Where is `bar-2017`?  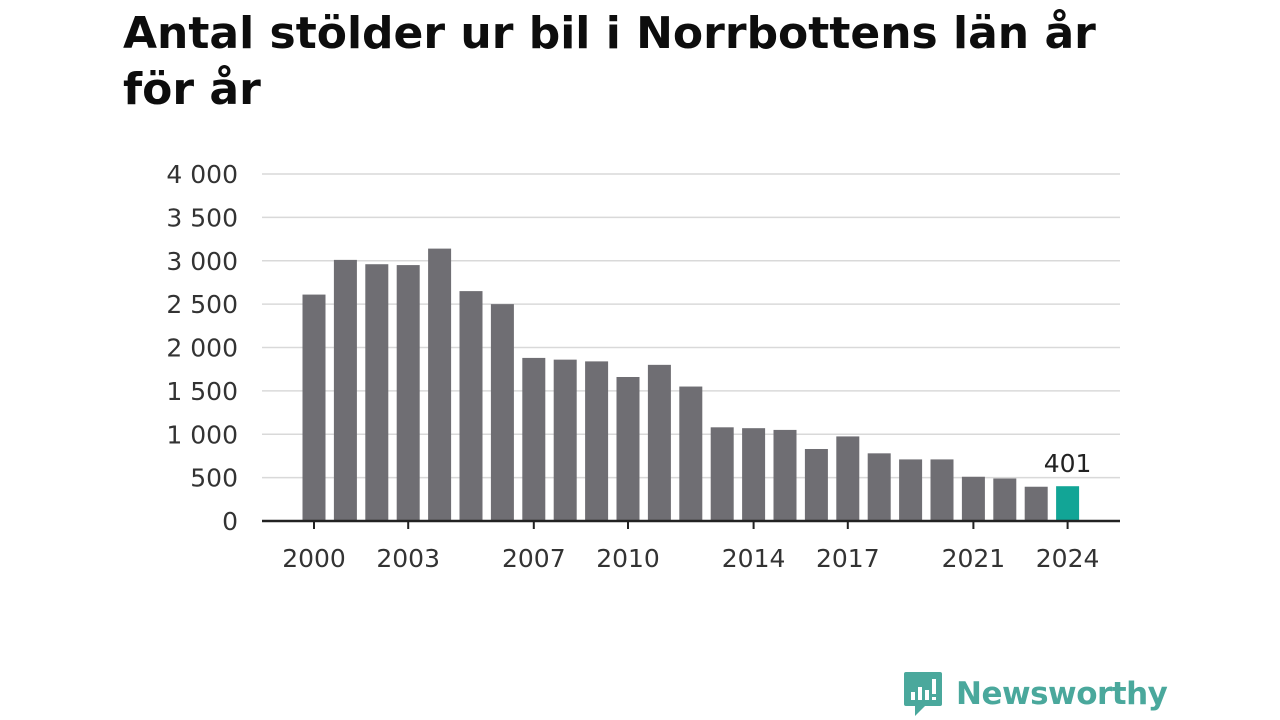 bar-2017 is located at coordinates (848, 478).